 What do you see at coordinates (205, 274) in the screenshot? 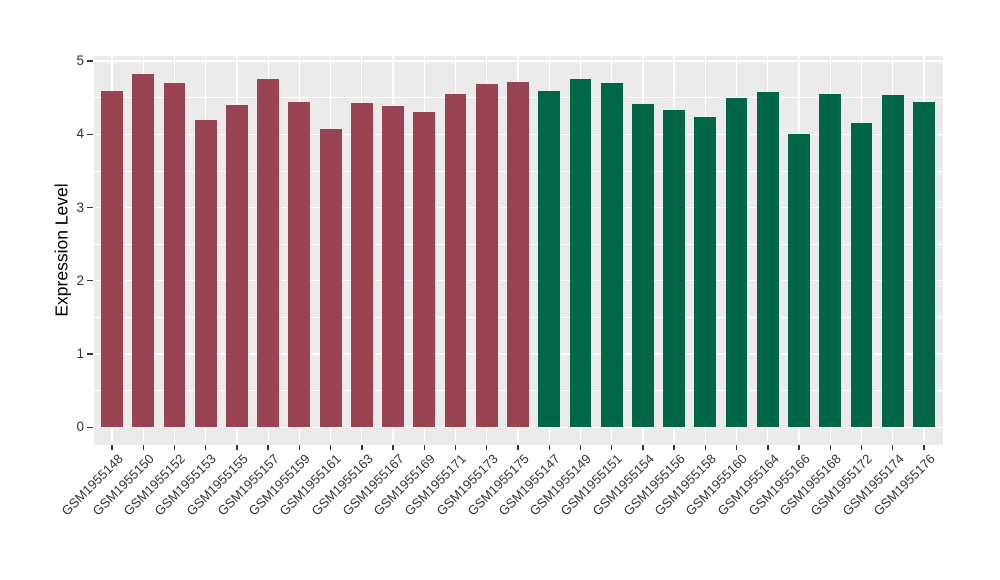
I see `bar-GSM1955153` at bounding box center [205, 274].